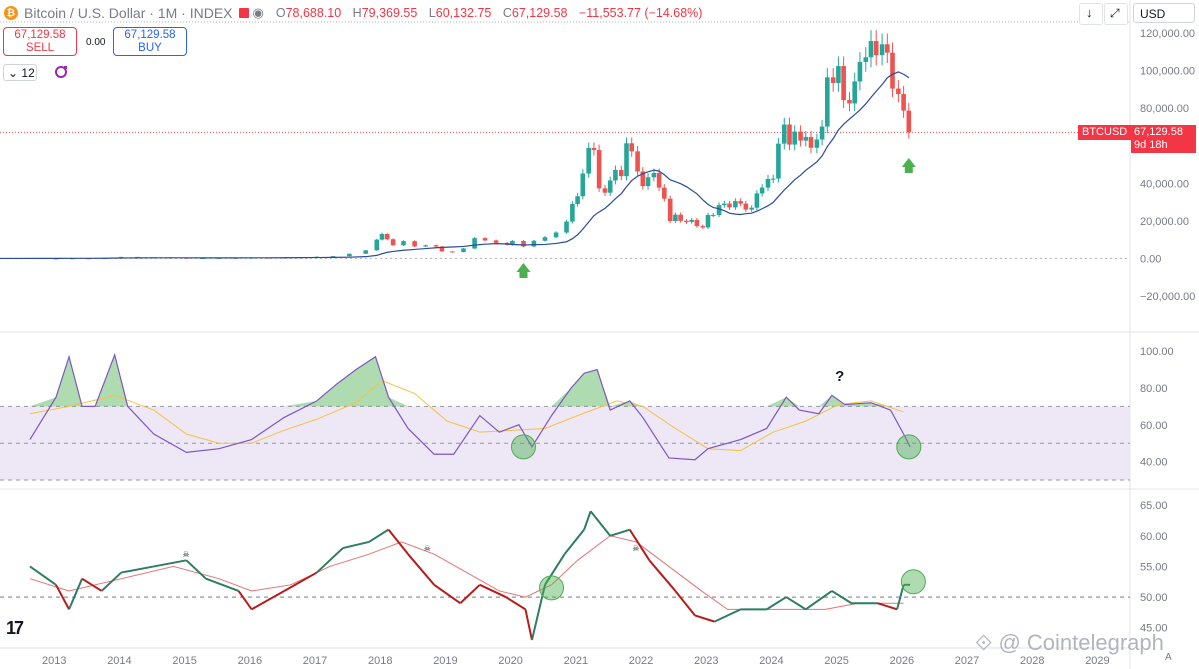  I want to click on sell-button: 67,129.58 SELL, so click(40, 41).